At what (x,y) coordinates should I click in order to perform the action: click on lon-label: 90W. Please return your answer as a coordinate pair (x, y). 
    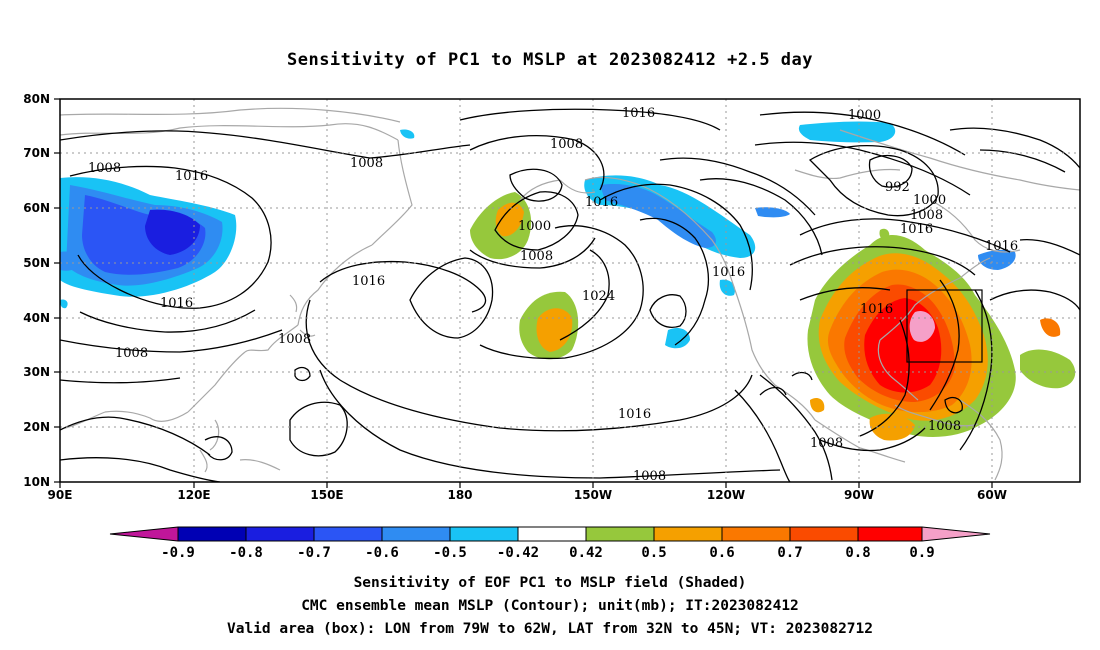
    Looking at the image, I should click on (859, 495).